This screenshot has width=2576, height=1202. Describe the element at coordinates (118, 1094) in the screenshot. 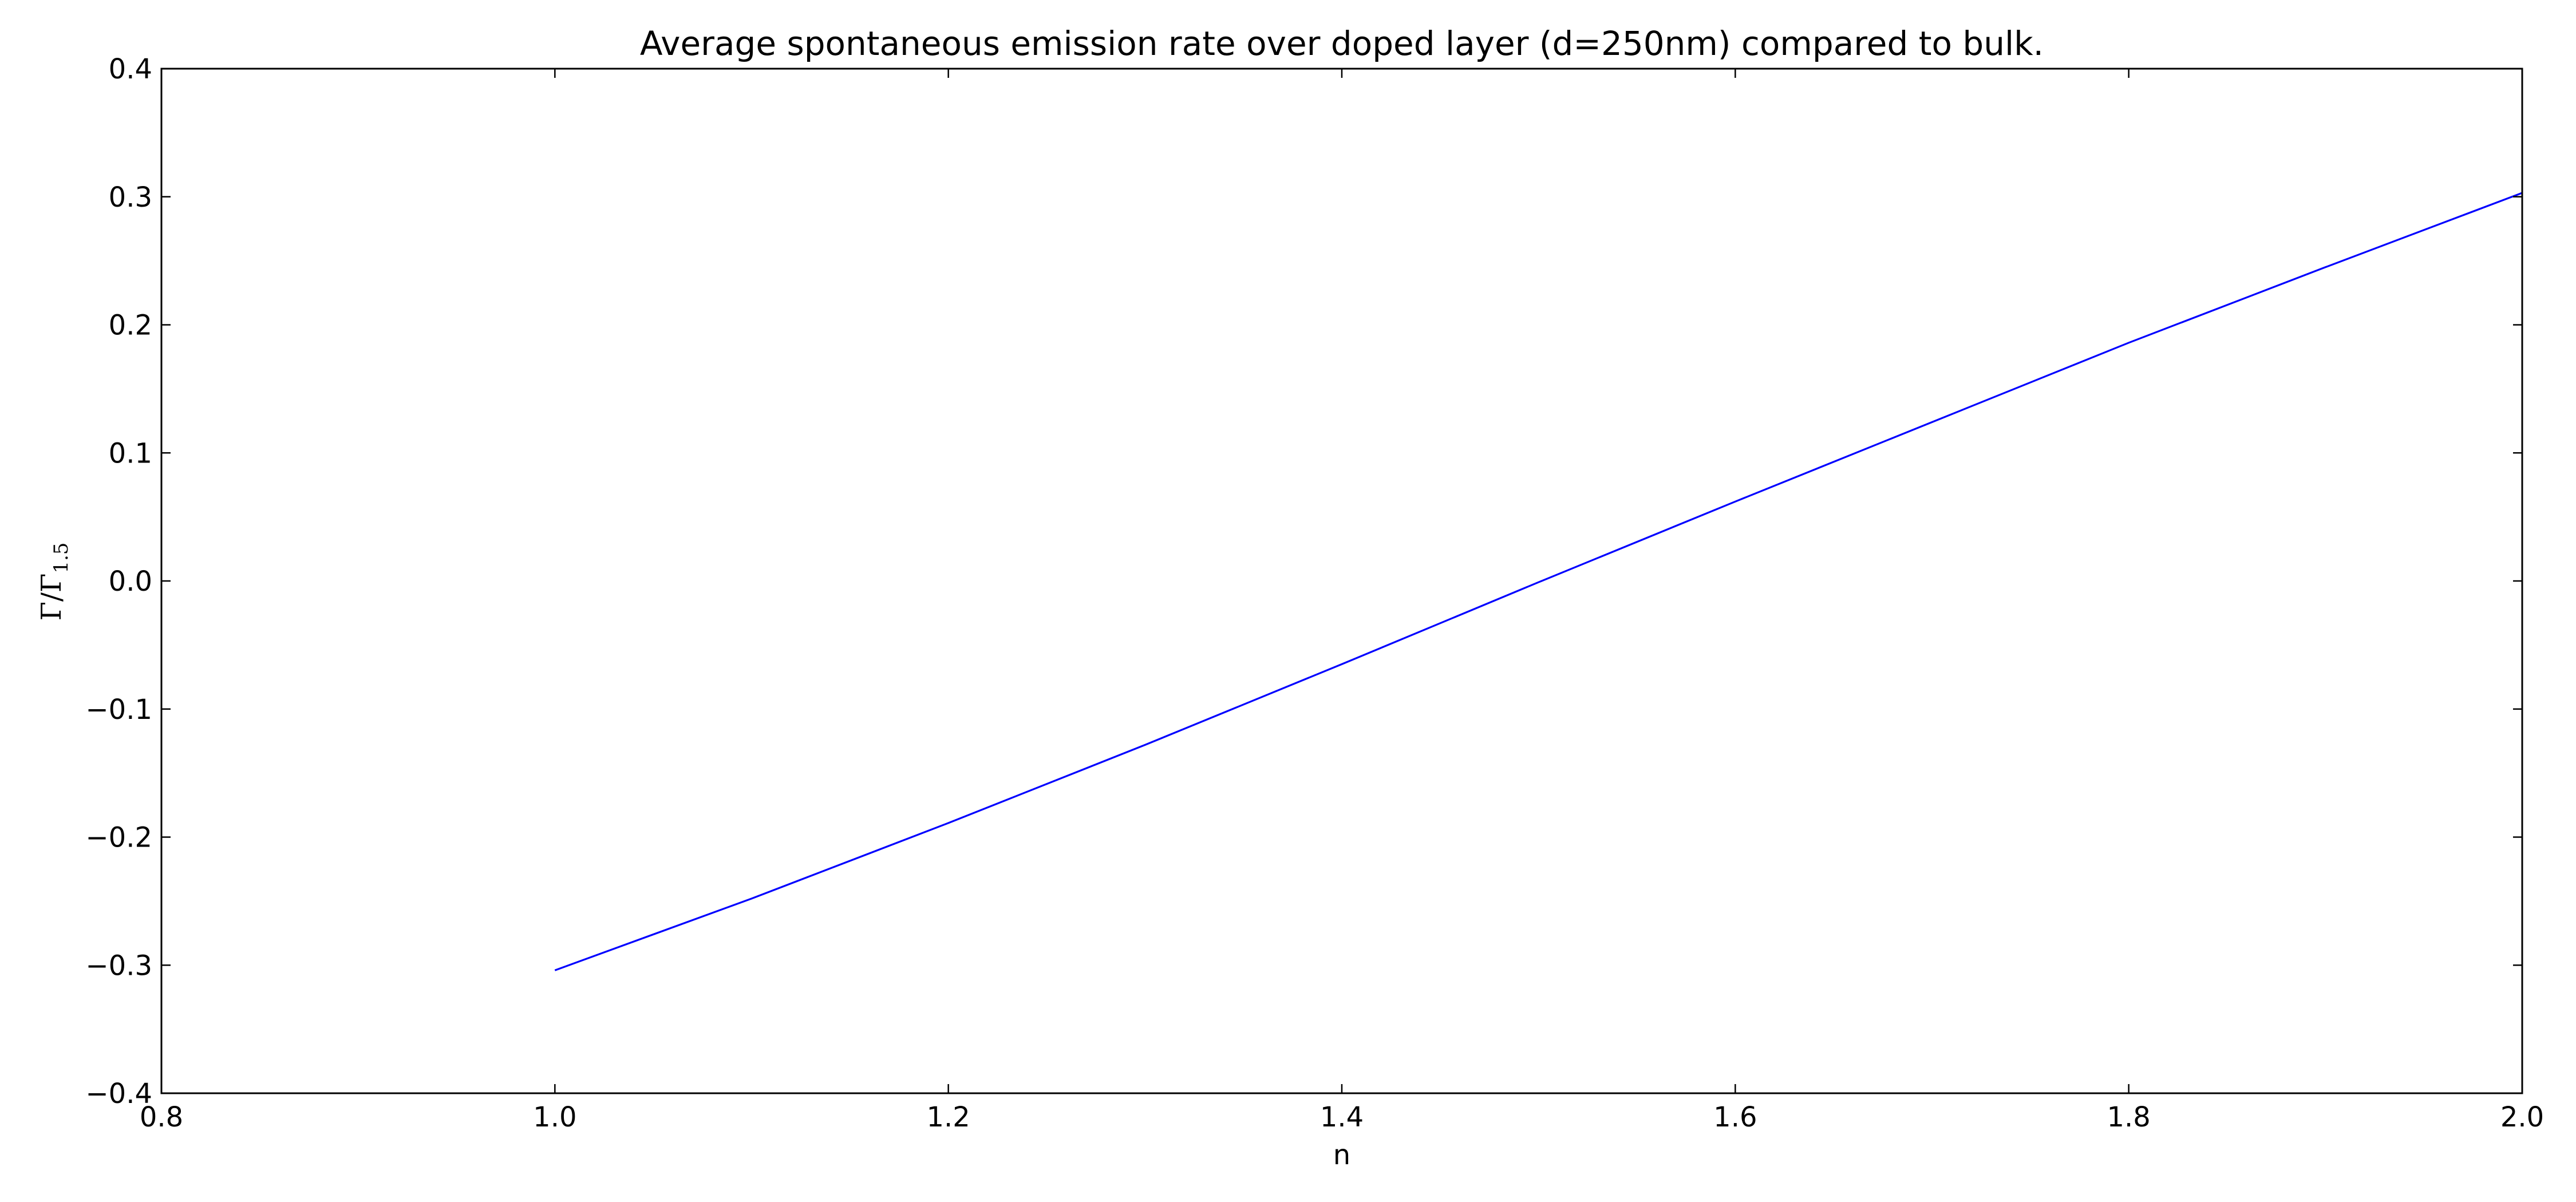

I see `y-tick-label: −0.4` at that location.